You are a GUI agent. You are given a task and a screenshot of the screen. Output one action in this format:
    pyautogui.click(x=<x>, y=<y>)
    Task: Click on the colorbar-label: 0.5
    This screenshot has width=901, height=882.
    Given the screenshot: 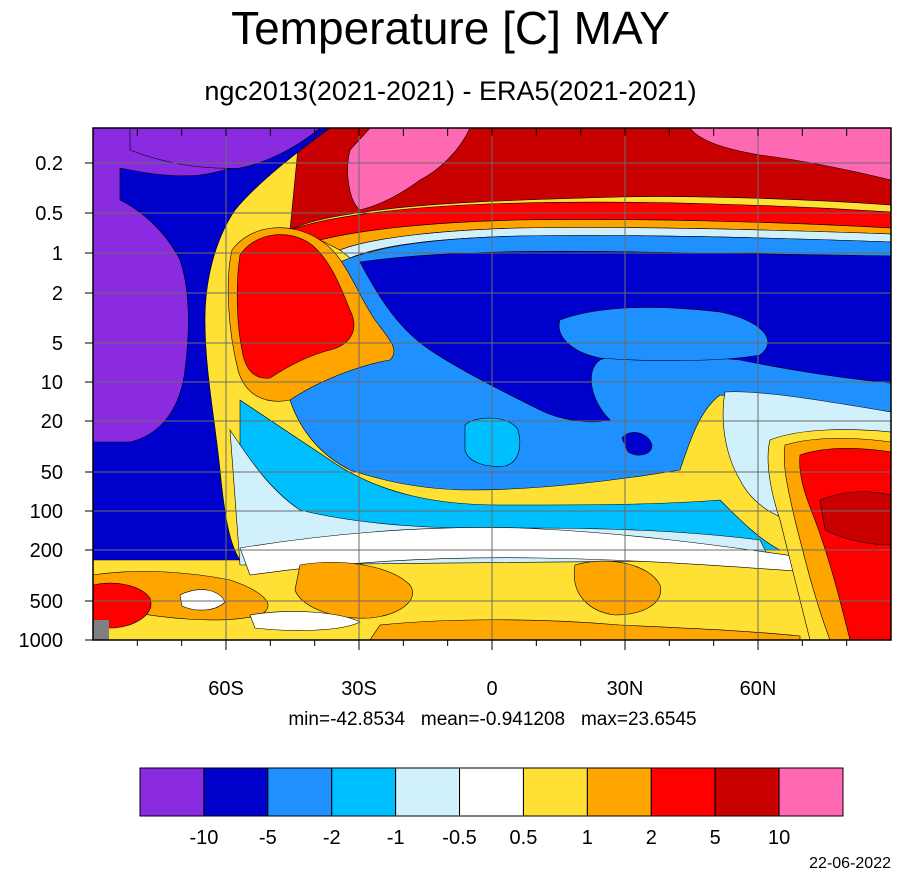 What is the action you would take?
    pyautogui.click(x=524, y=838)
    